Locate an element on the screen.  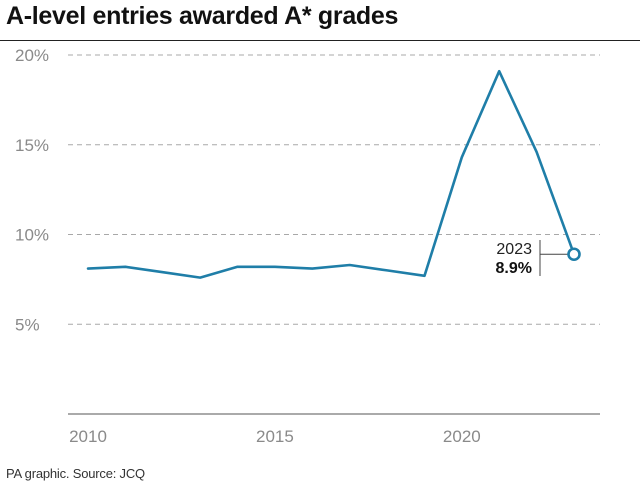
y-tick-label: 10% is located at coordinates (32, 235).